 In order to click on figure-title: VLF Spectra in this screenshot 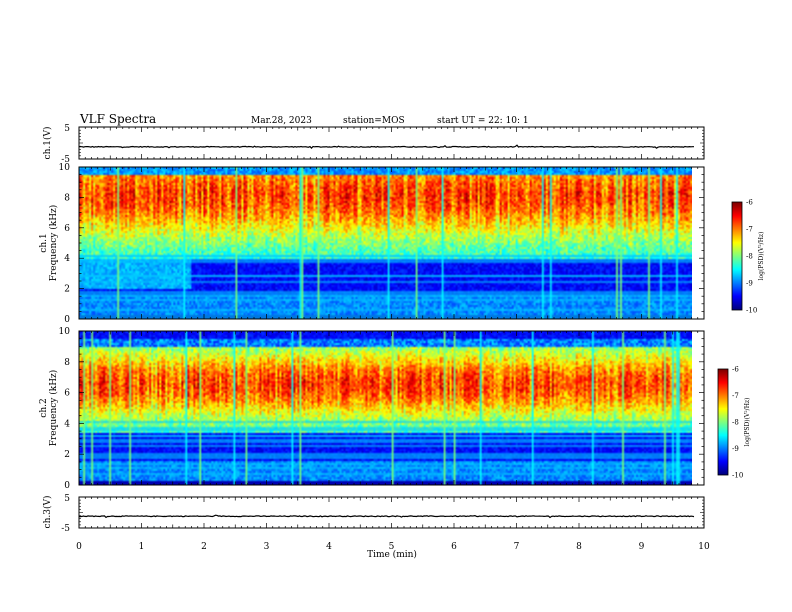, I will do `click(117, 119)`.